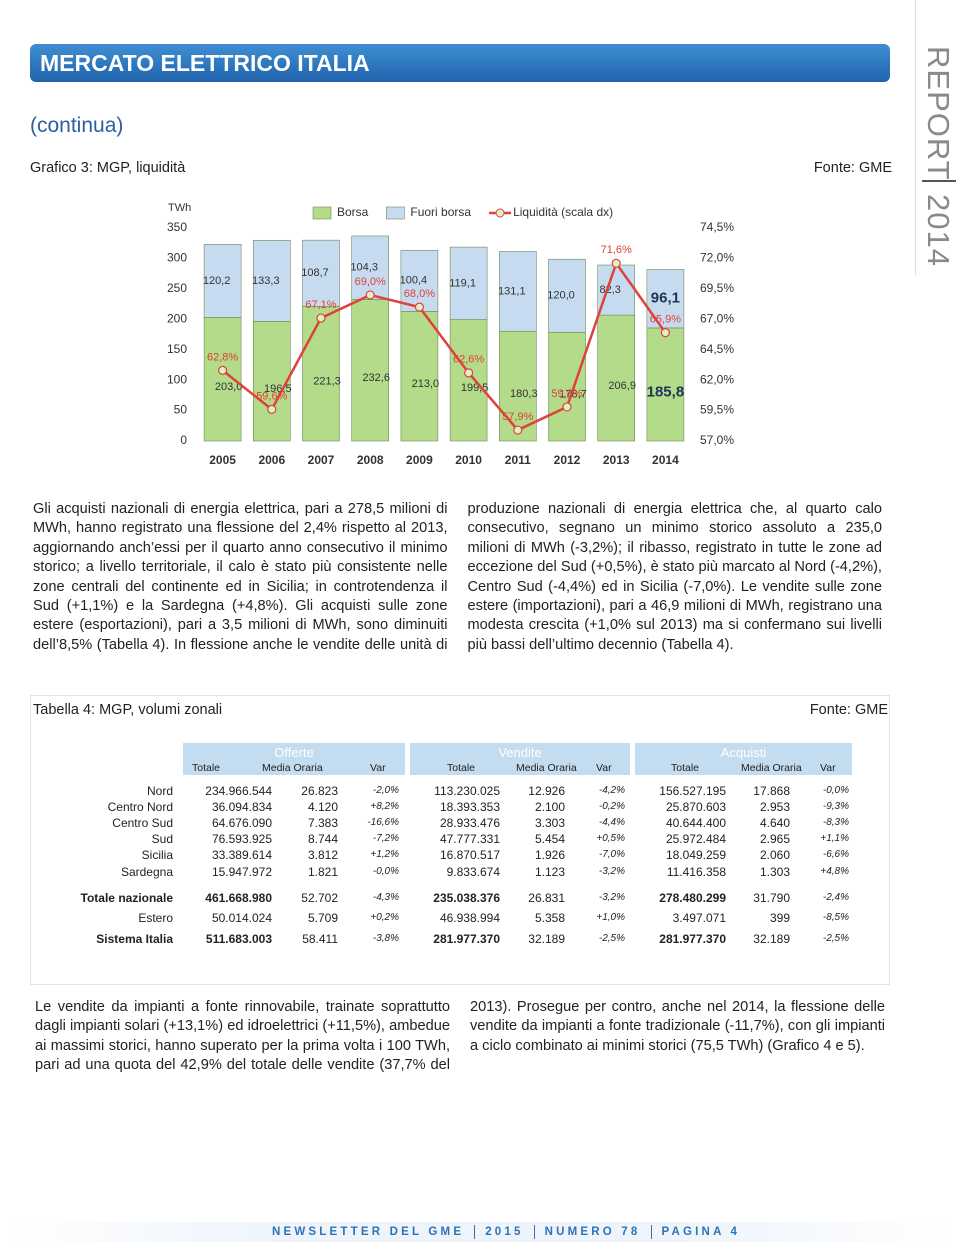 The image size is (960, 1242). I want to click on row-label: Centro Nord, so click(140, 807).